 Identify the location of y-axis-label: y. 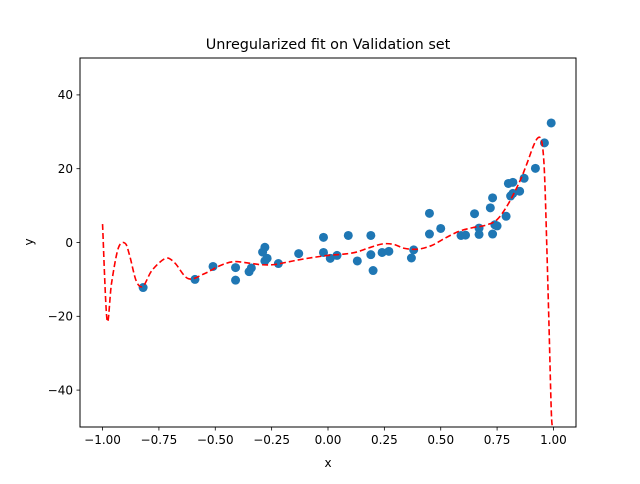
(29, 241).